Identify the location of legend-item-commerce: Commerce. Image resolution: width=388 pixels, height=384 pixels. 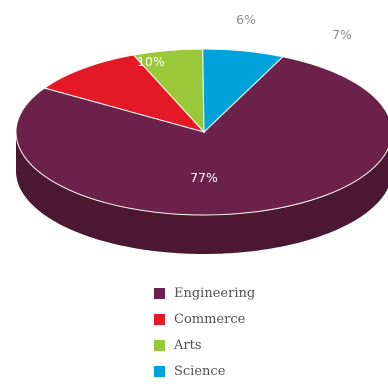
(204, 319).